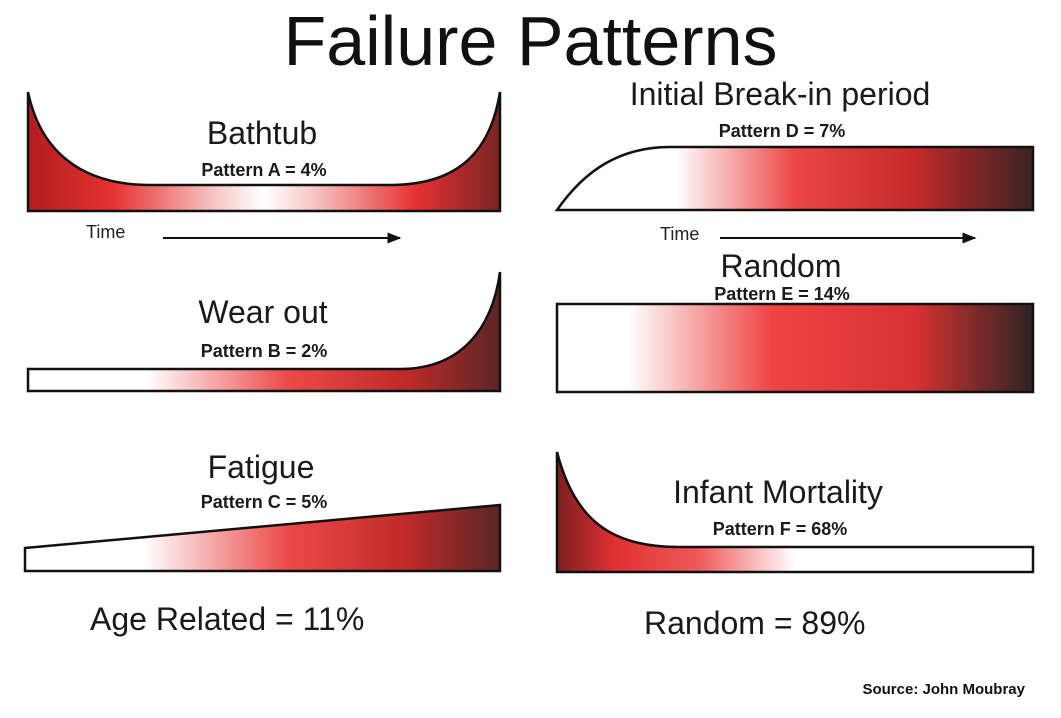 This screenshot has height=718, width=1061. Describe the element at coordinates (795, 348) in the screenshot. I see `curve-random` at that location.